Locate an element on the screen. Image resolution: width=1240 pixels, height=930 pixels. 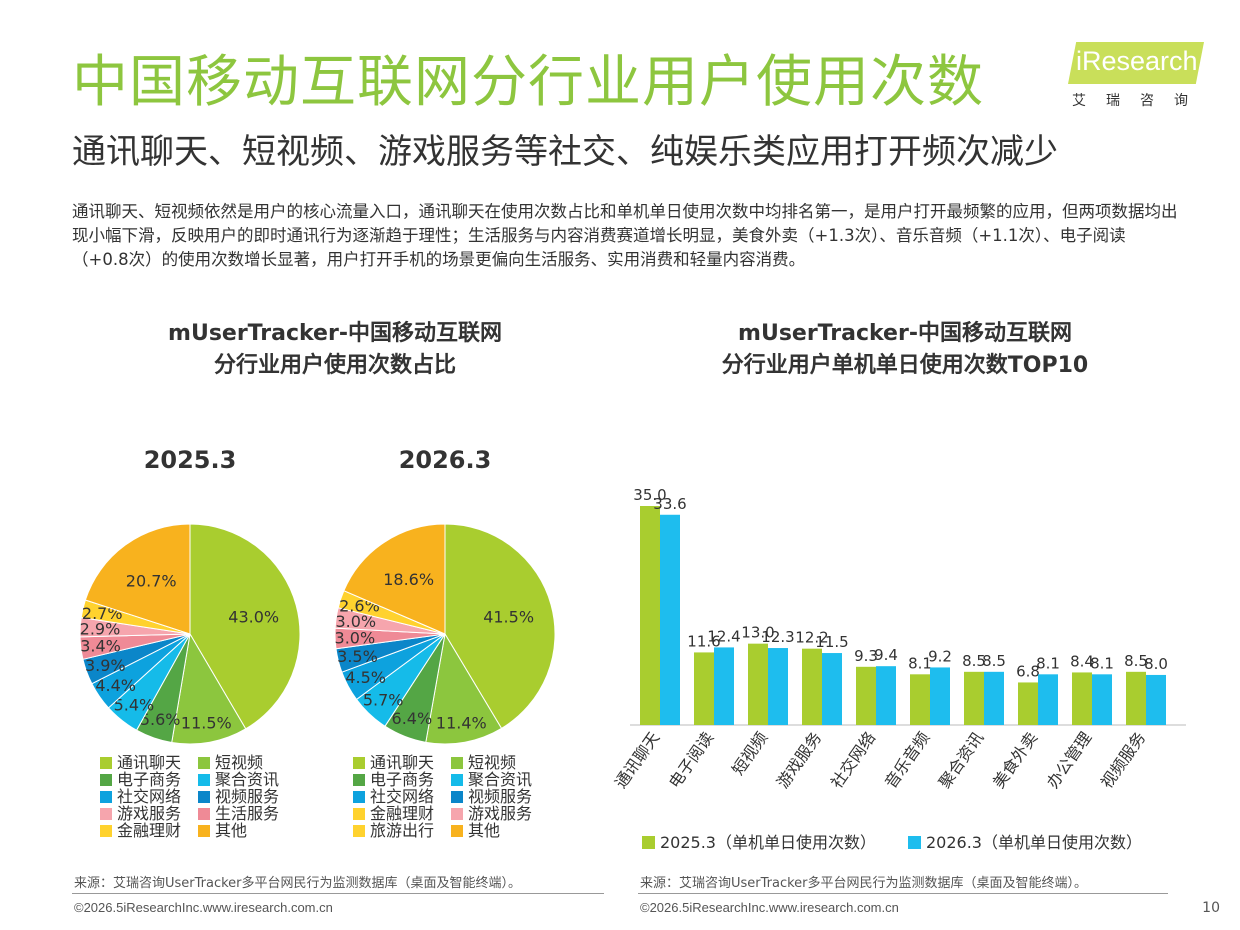
page-number: 10 is located at coordinates (1211, 908).